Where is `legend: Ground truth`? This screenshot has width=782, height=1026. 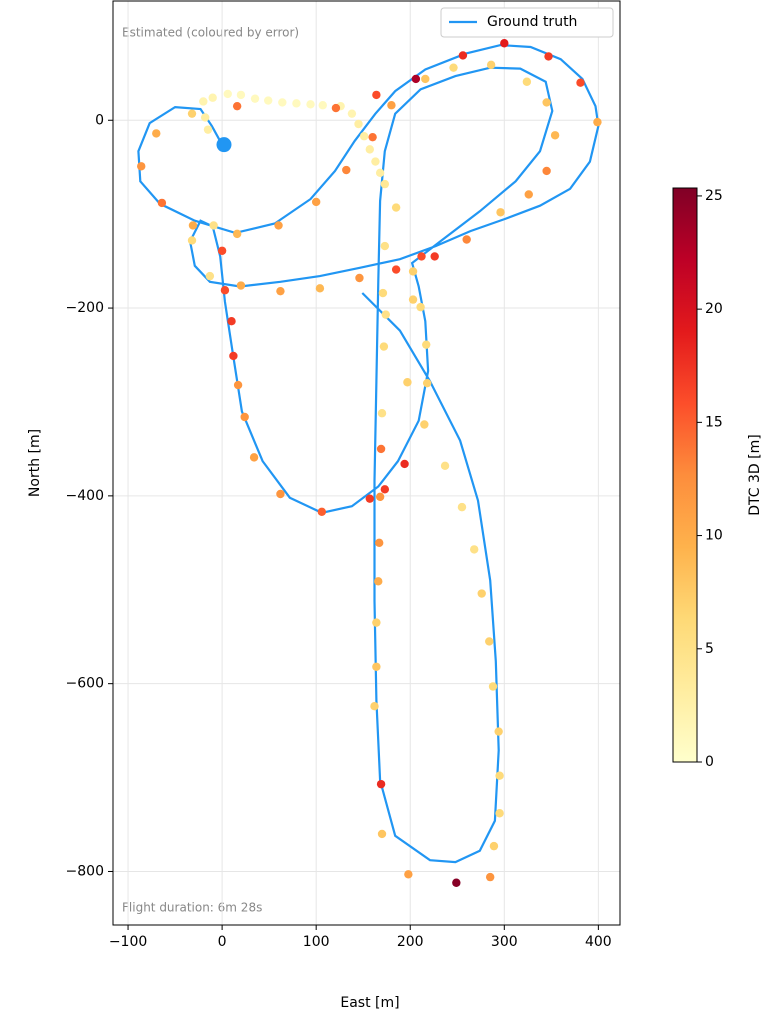
legend: Ground truth is located at coordinates (527, 22).